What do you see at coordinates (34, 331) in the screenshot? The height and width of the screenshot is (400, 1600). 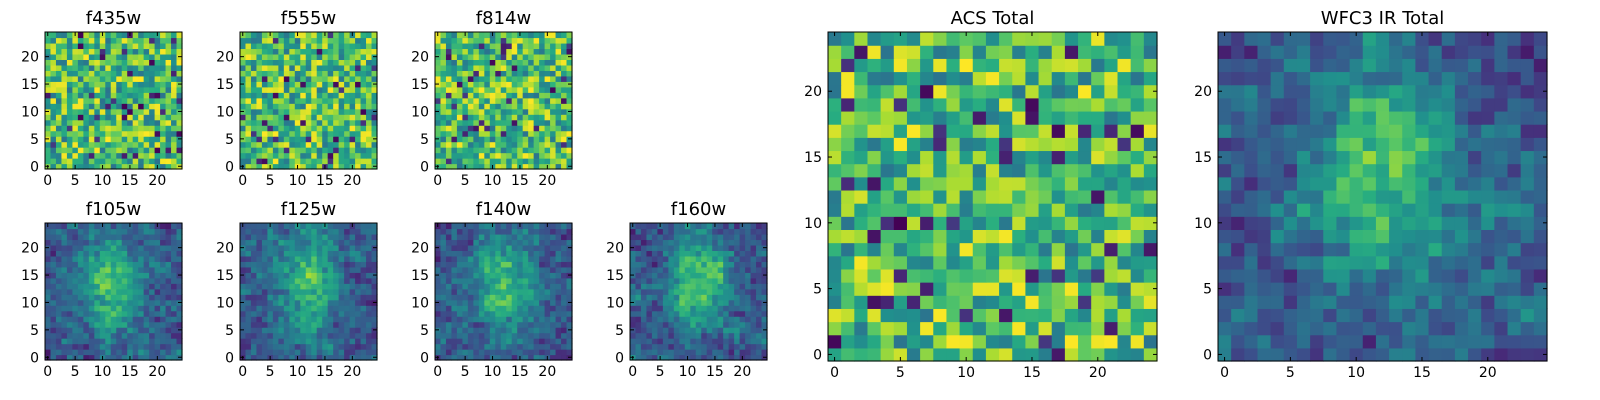 I see `y-tick-label: 5` at bounding box center [34, 331].